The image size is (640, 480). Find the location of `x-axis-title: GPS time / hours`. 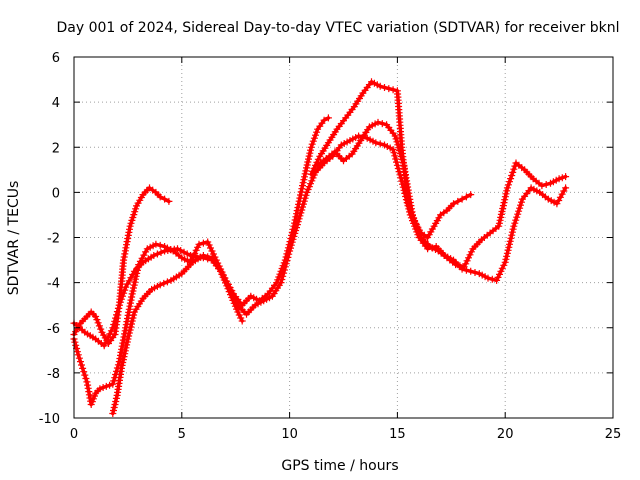

x-axis-title: GPS time / hours is located at coordinates (339, 466).